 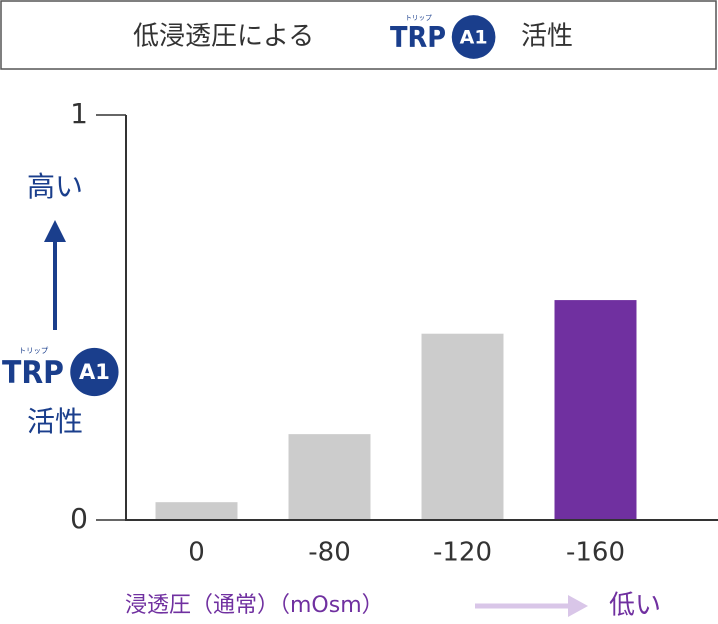 I want to click on chart-title: 低浸透圧による, so click(x=223, y=37).